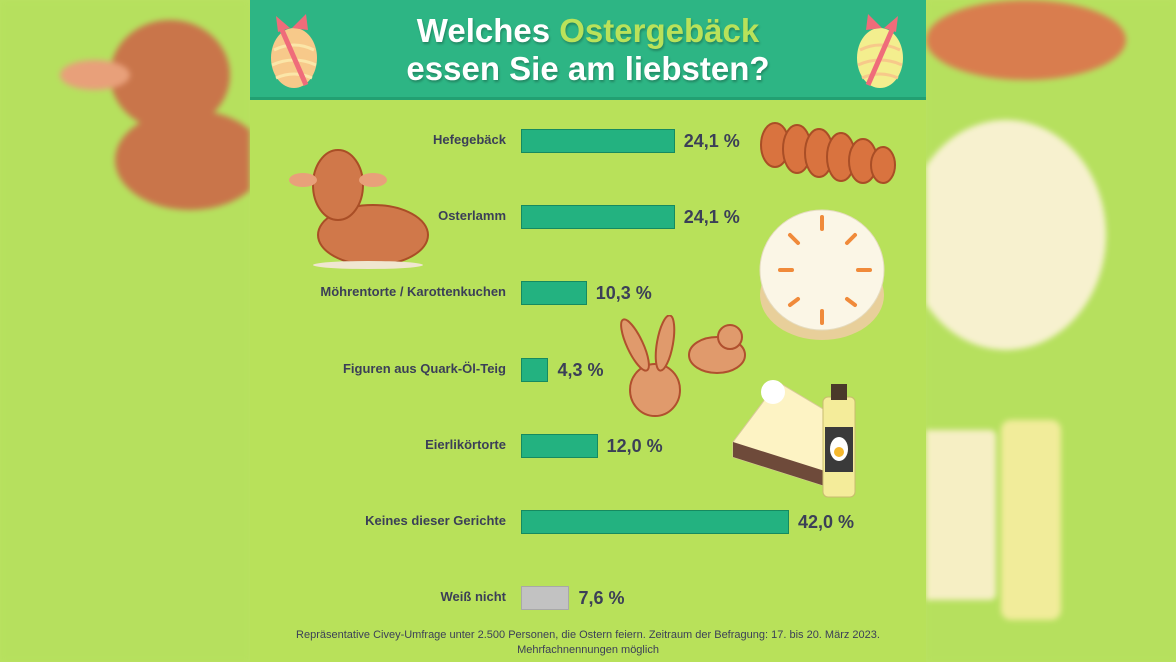 The width and height of the screenshot is (1176, 662). I want to click on category-label: Osterlamm, so click(472, 216).